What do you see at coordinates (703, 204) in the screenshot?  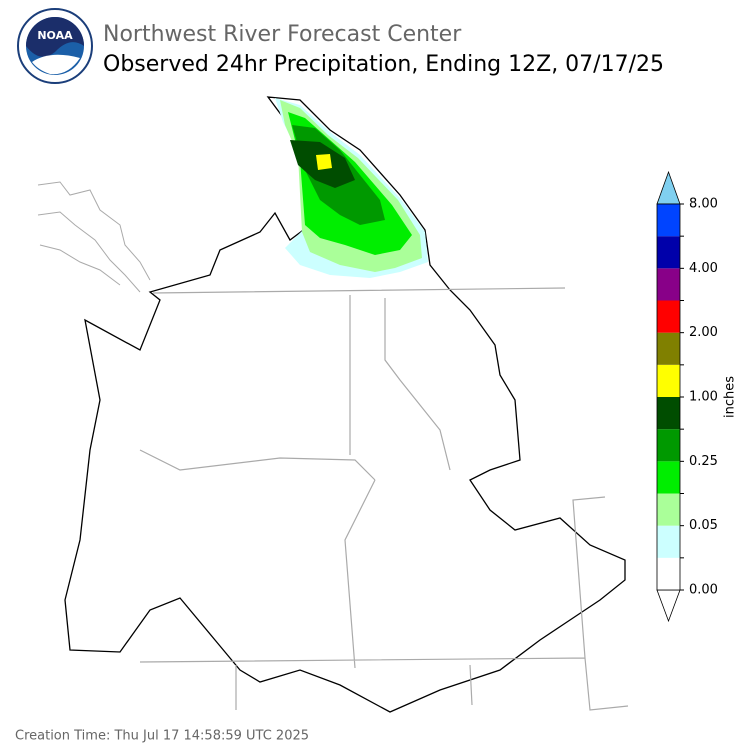 I see `tick-label: 8.00` at bounding box center [703, 204].